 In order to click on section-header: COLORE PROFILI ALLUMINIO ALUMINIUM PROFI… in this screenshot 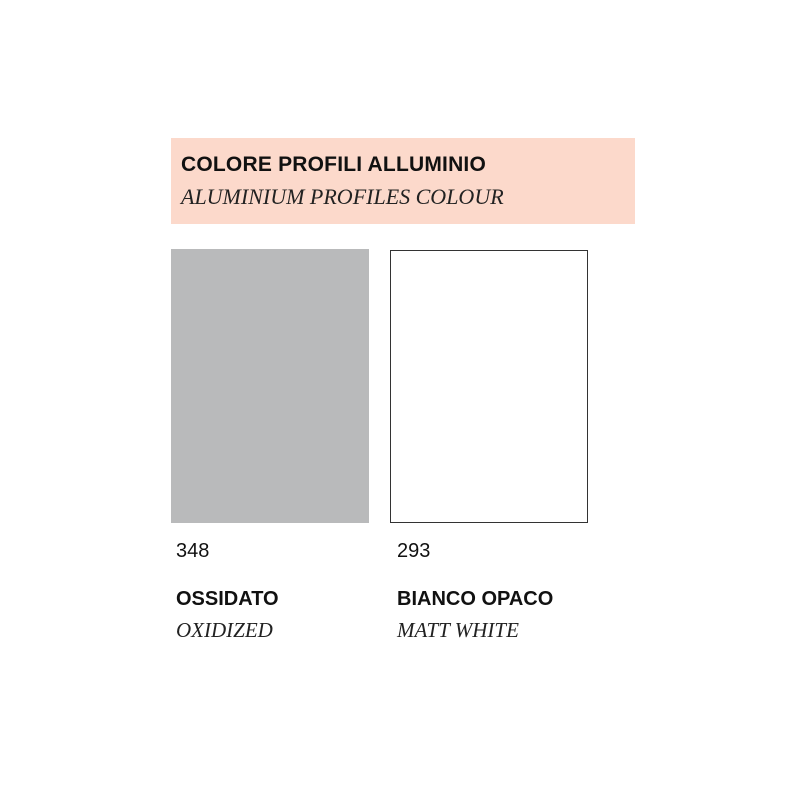, I will do `click(403, 181)`.